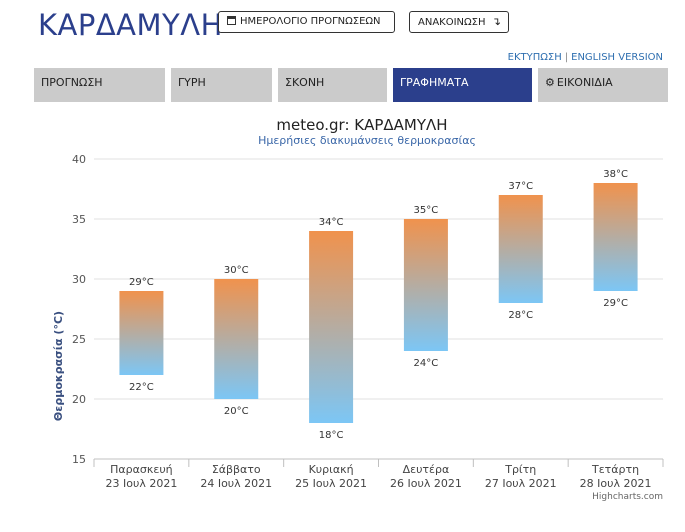 The width and height of the screenshot is (685, 532). I want to click on page-title: ΚΑΡΔΑΜΥΛΗ, so click(130, 25).